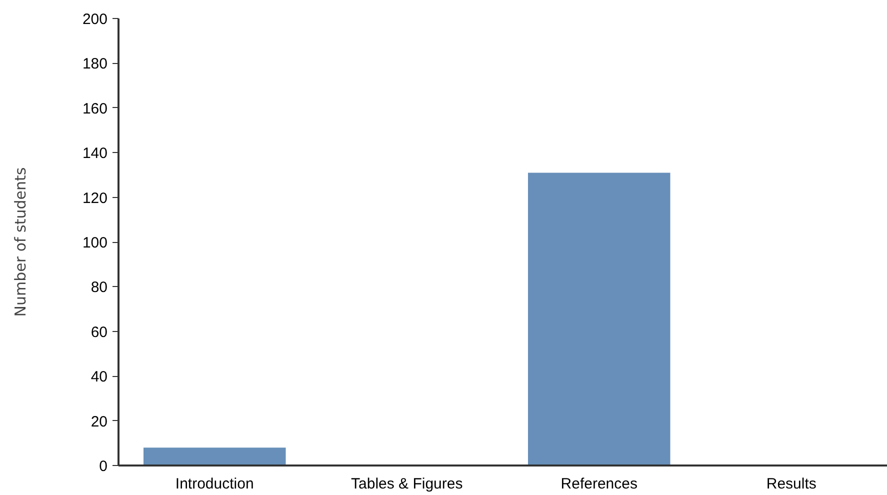 Image resolution: width=887 pixels, height=495 pixels. I want to click on x-tick-label: References, so click(599, 484).